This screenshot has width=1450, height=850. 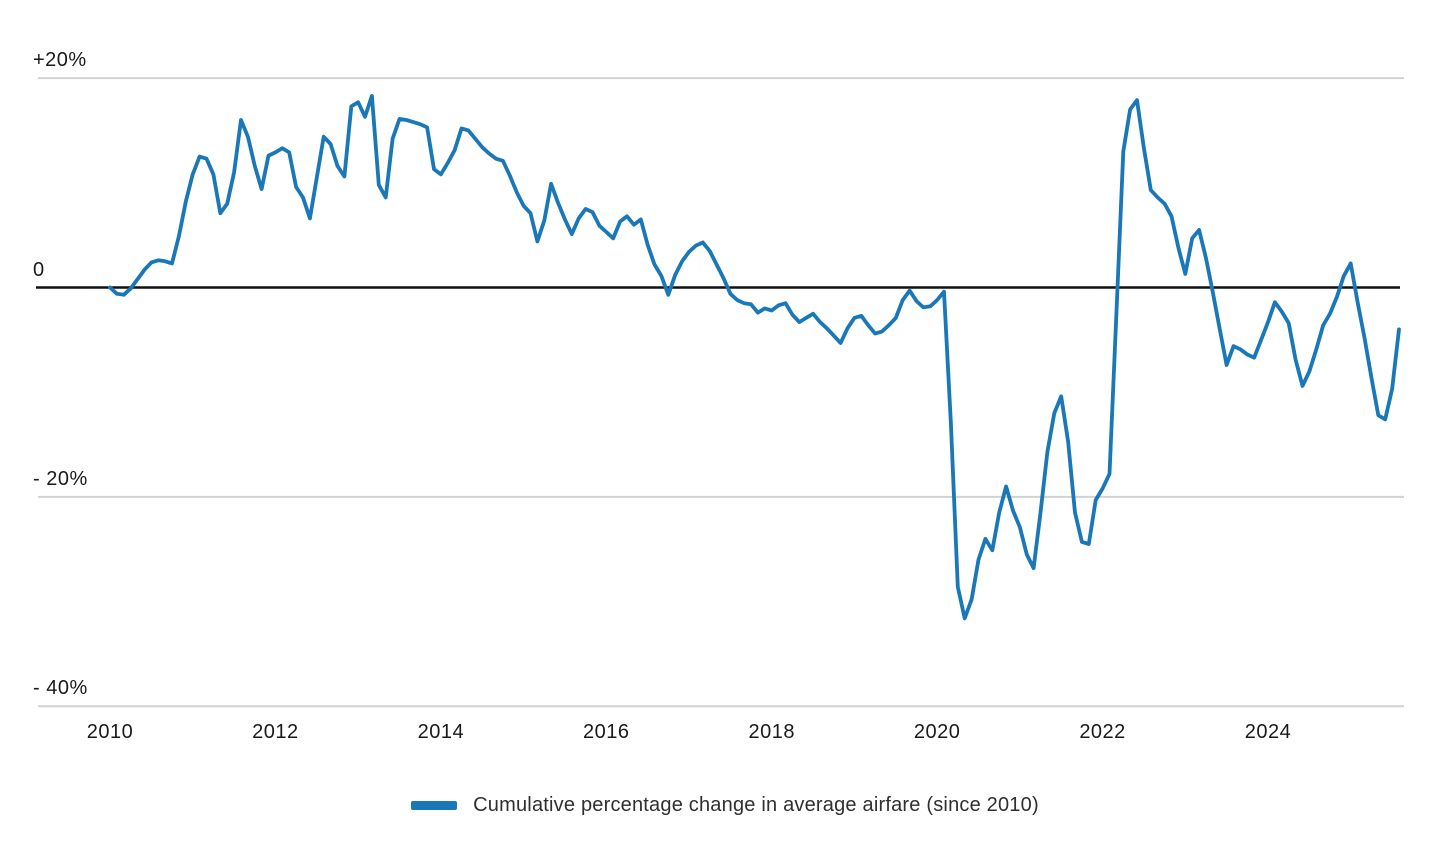 I want to click on x-axis-tick-label: 2020, so click(x=937, y=732).